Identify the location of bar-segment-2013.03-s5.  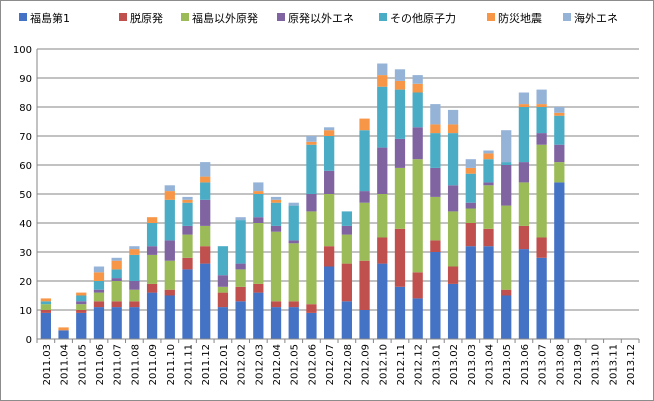
(470, 170).